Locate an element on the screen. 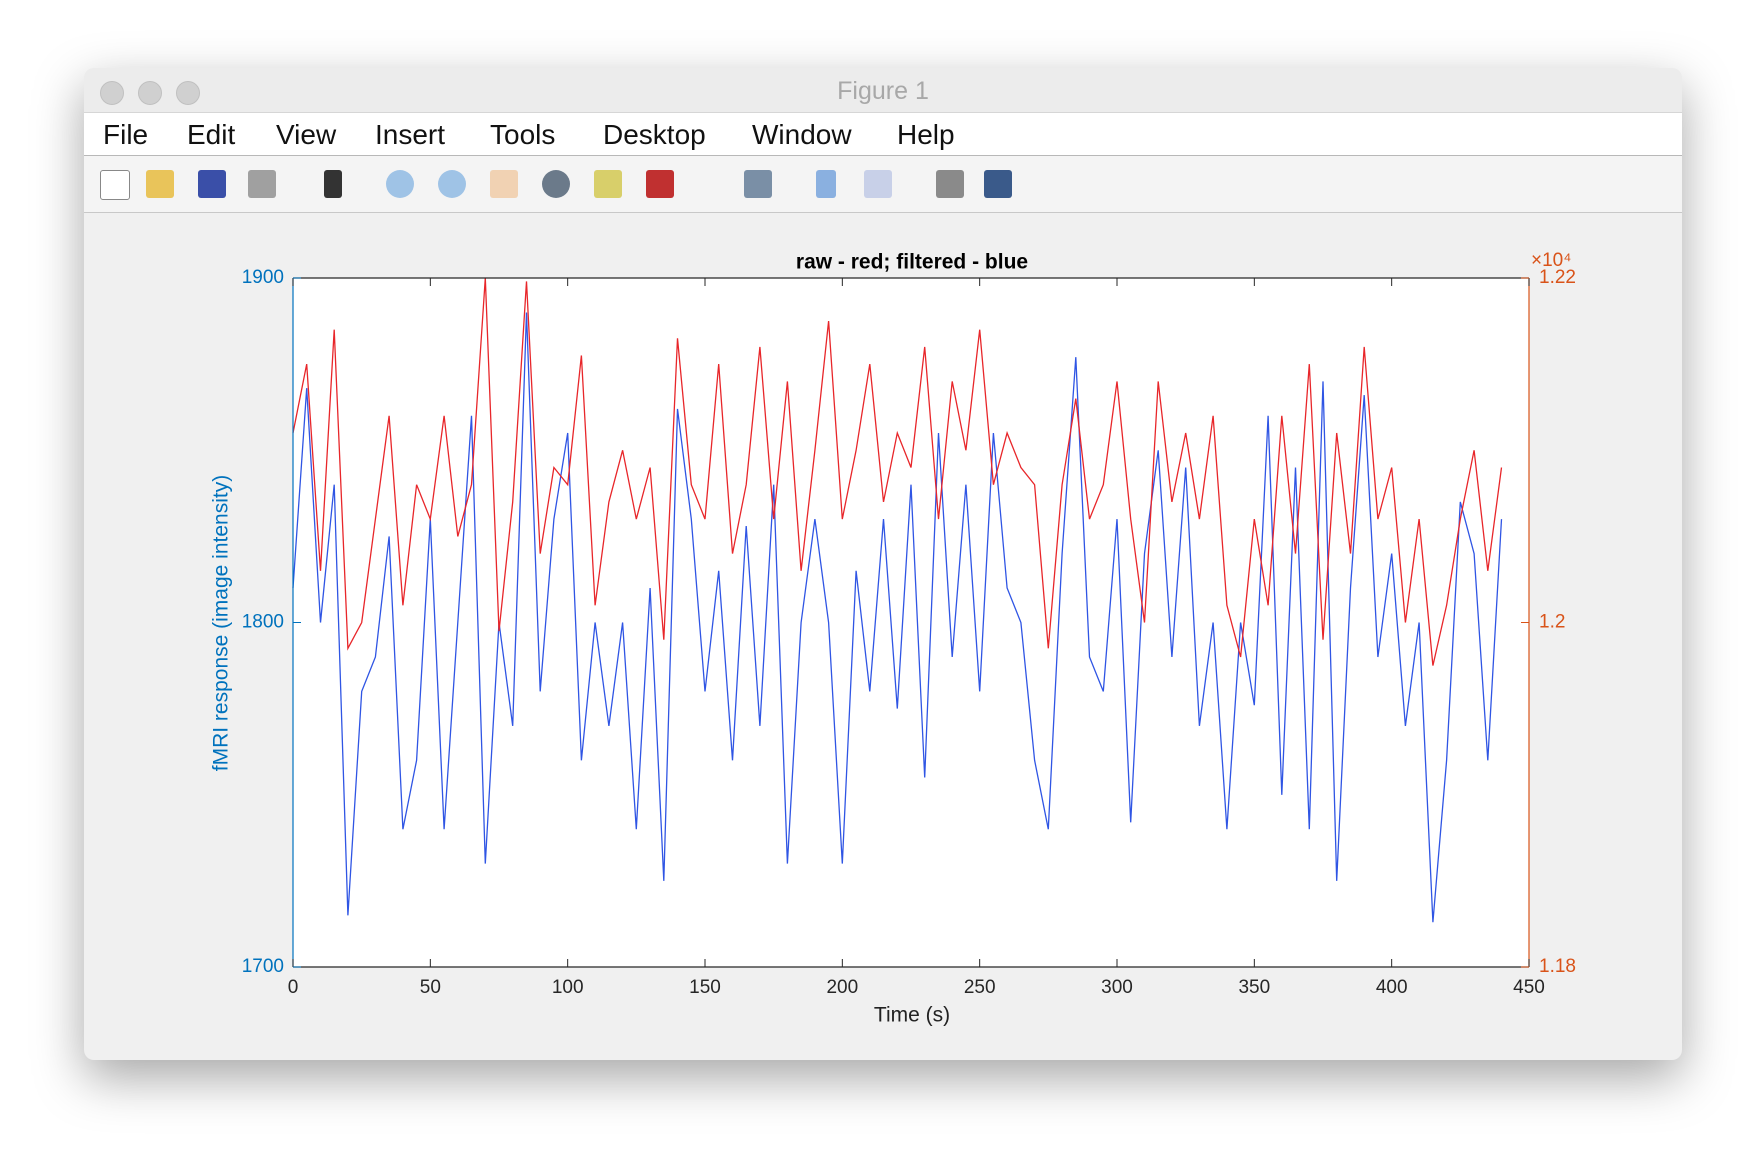  menu-item: Help is located at coordinates (926, 134).